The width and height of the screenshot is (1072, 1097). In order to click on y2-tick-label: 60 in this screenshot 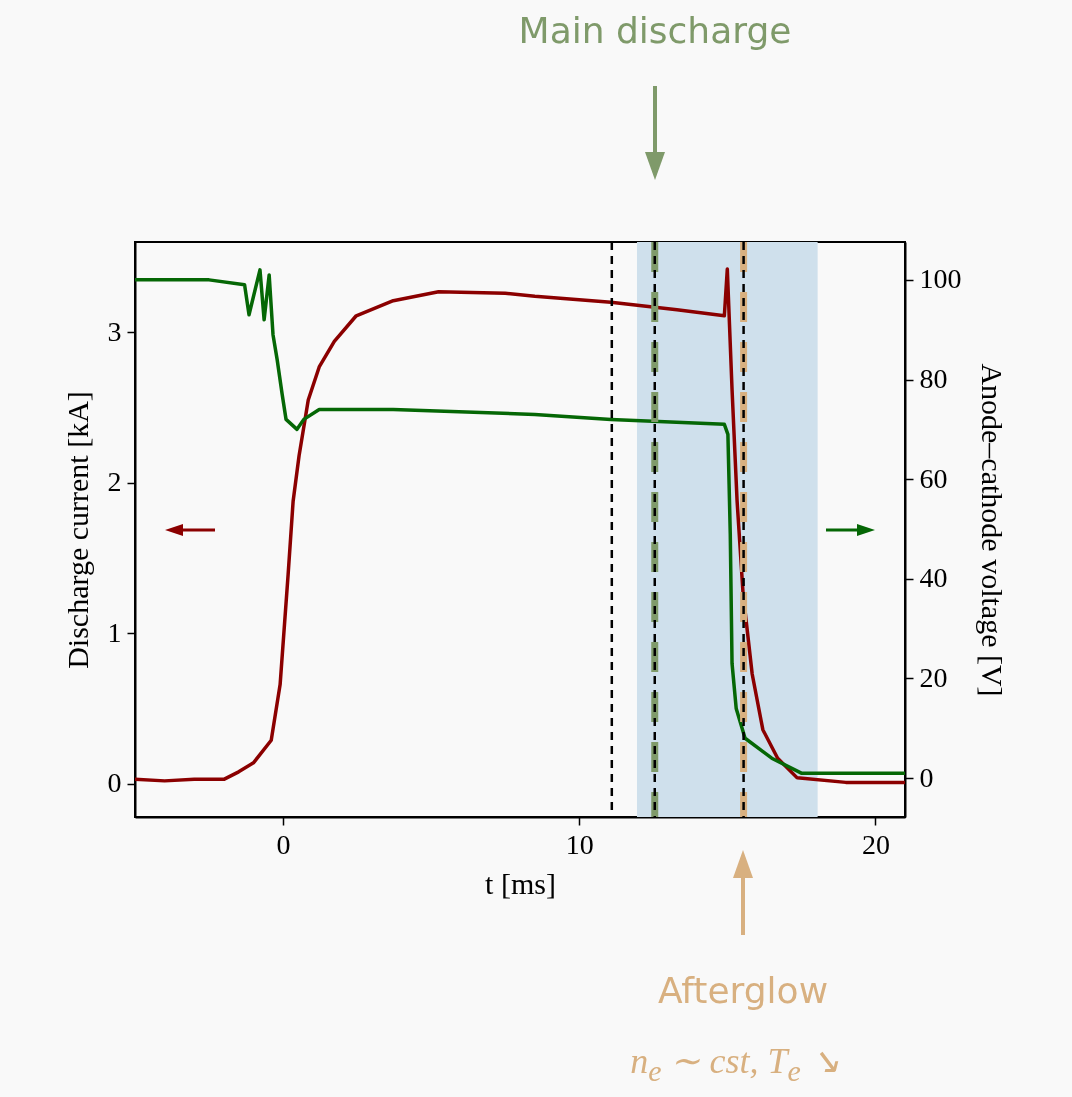, I will do `click(933, 478)`.